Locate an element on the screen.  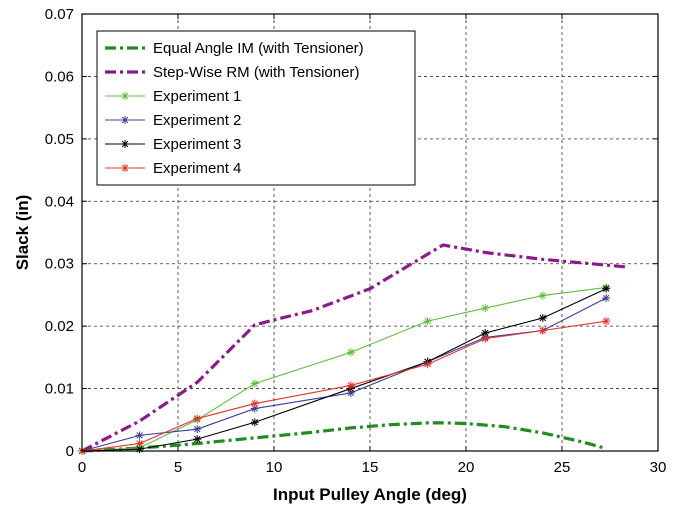
series-line is located at coordinates (344, 437).